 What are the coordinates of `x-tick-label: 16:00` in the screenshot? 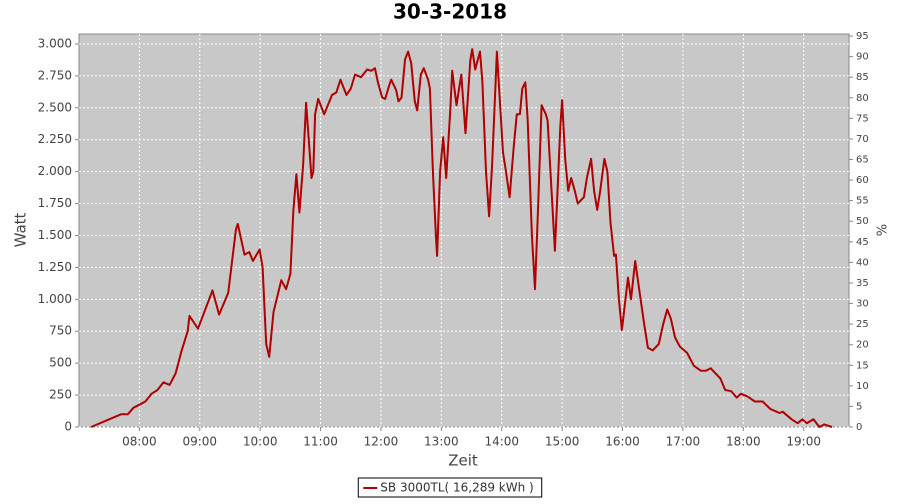 It's located at (622, 442).